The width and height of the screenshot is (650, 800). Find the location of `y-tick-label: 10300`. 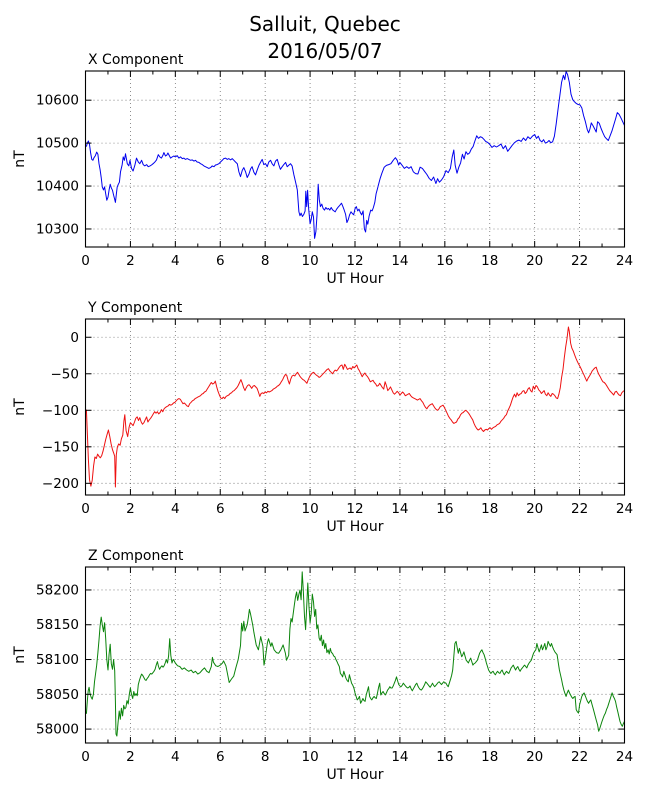

y-tick-label: 10300 is located at coordinates (57, 229).